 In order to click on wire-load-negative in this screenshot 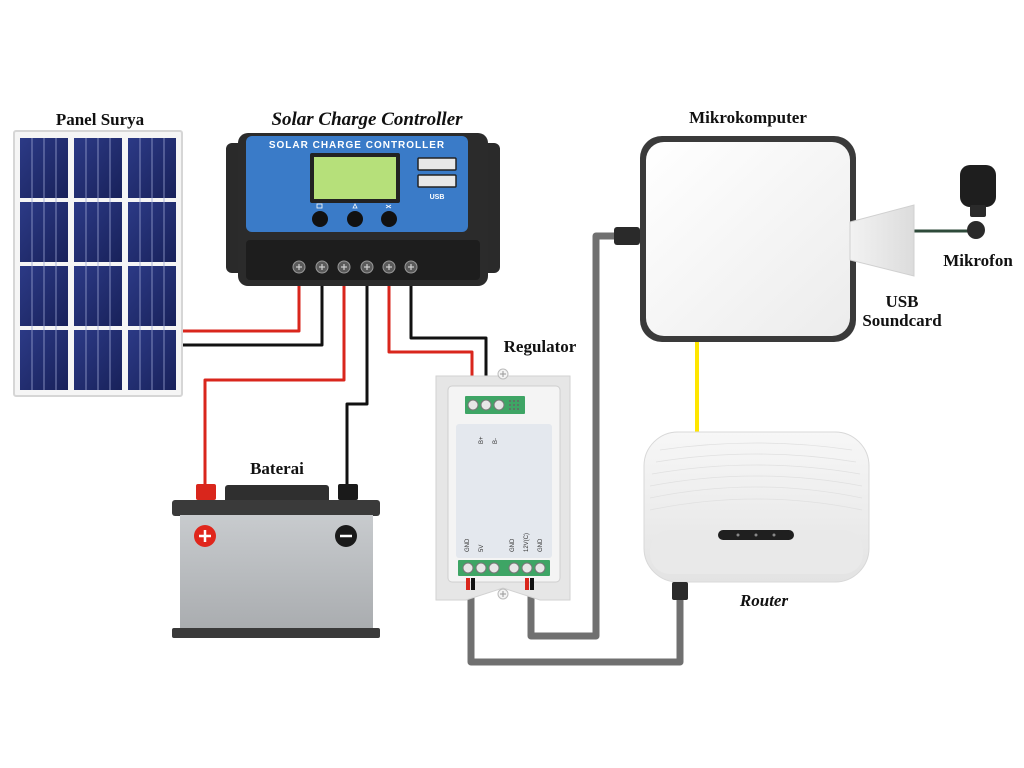, I will do `click(448, 335)`.